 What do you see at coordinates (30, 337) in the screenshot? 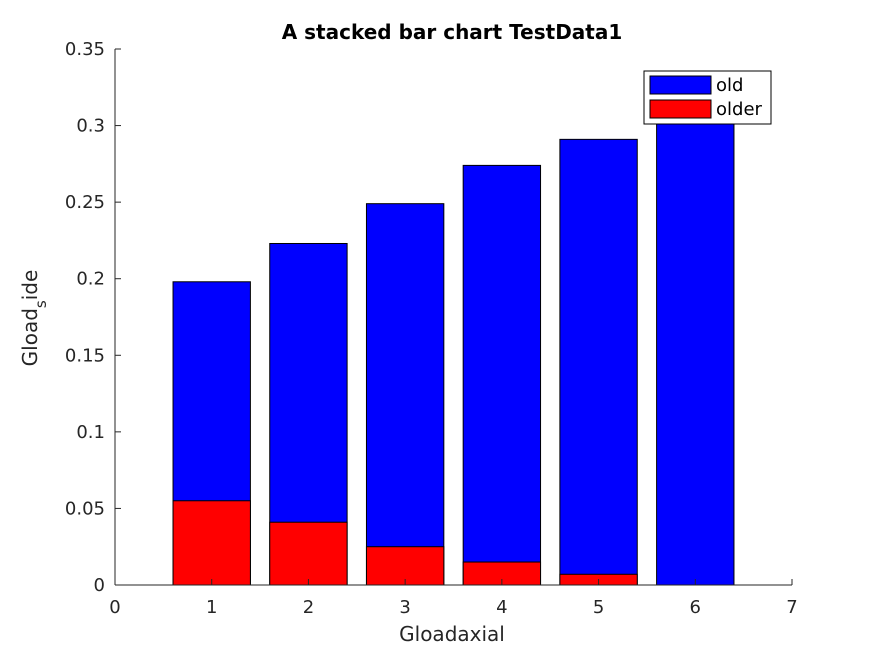
I see `y-axis-title-base: Gload` at bounding box center [30, 337].